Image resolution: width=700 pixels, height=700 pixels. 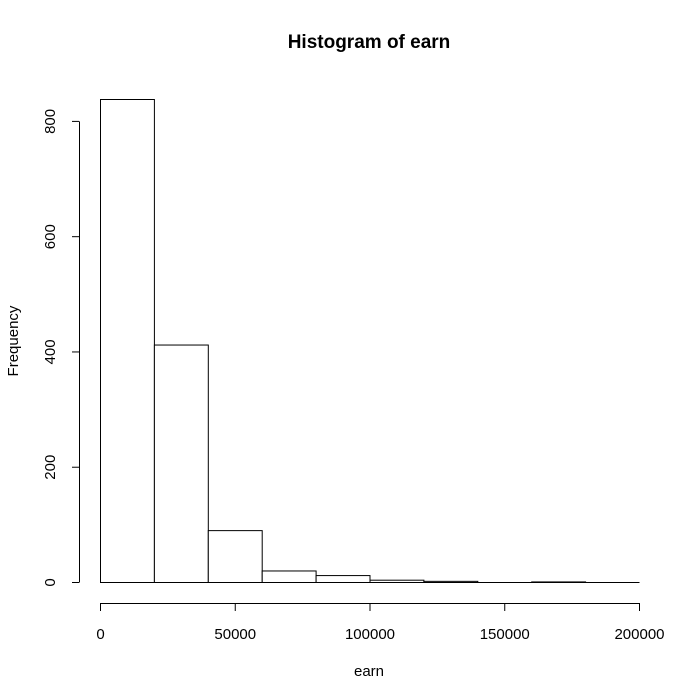 I want to click on y-tick-label: 800, so click(x=50, y=121).